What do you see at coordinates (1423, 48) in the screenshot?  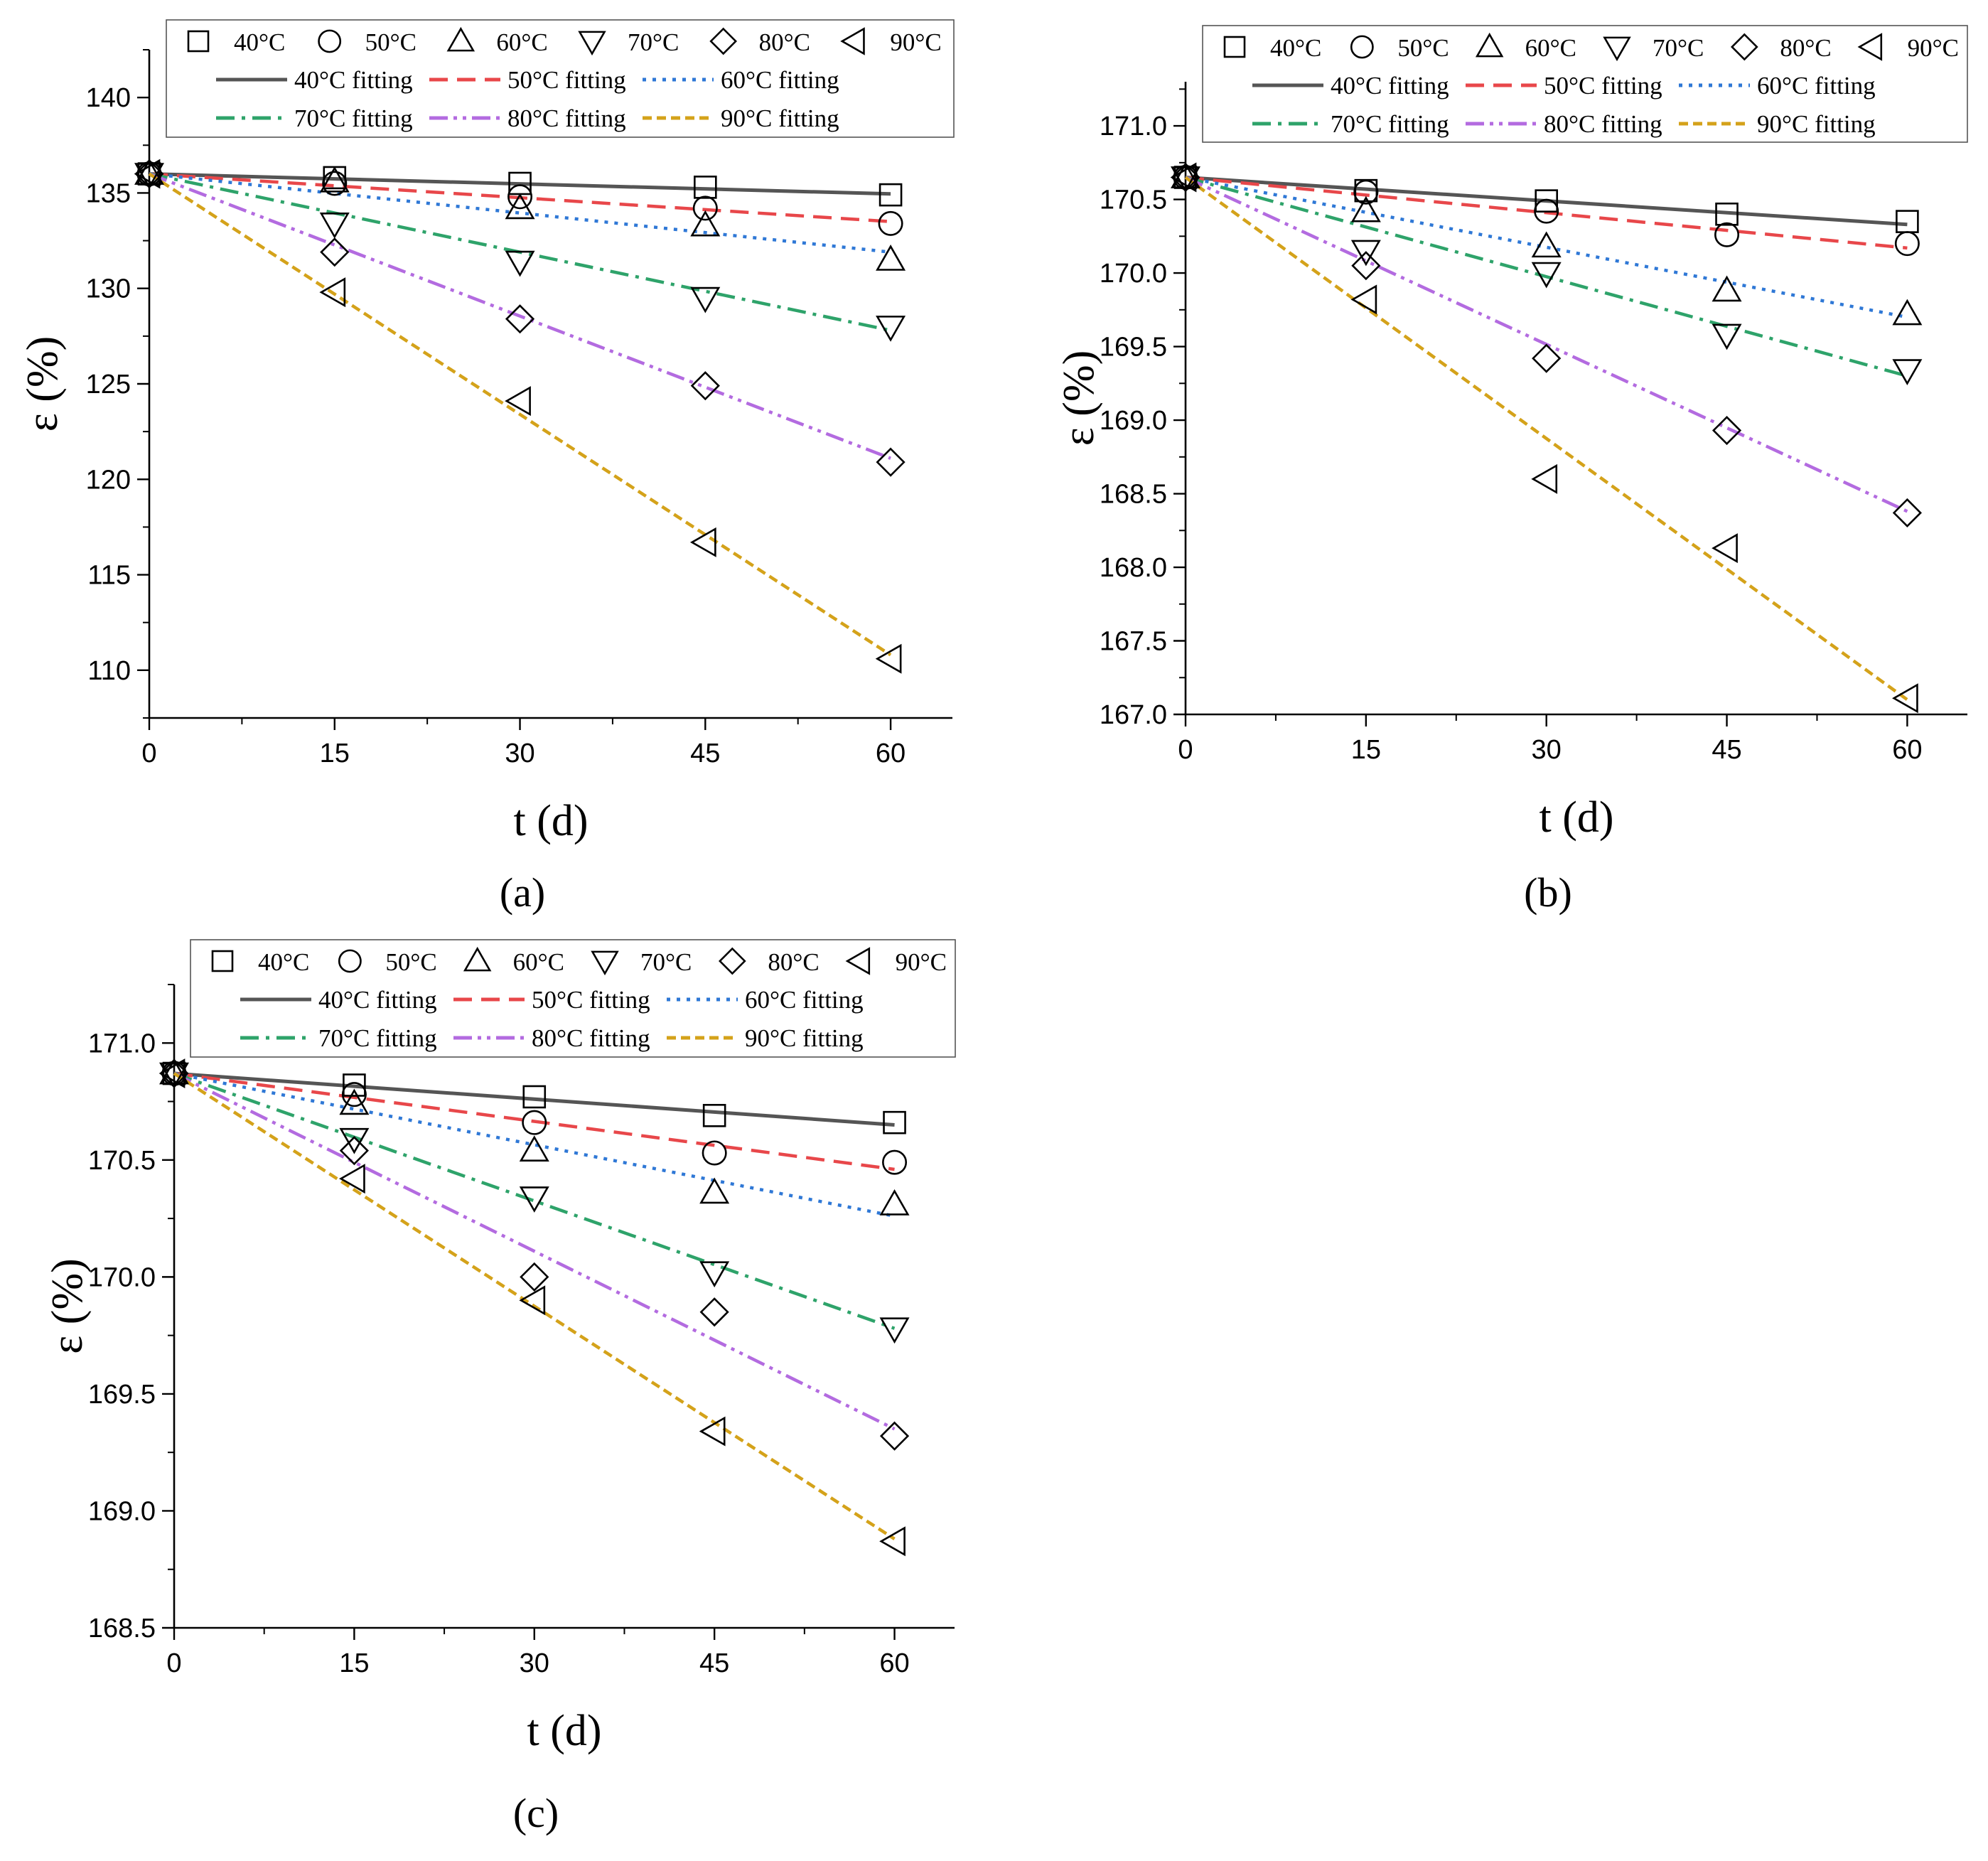 I see `legend-marker-label: 50°C` at bounding box center [1423, 48].